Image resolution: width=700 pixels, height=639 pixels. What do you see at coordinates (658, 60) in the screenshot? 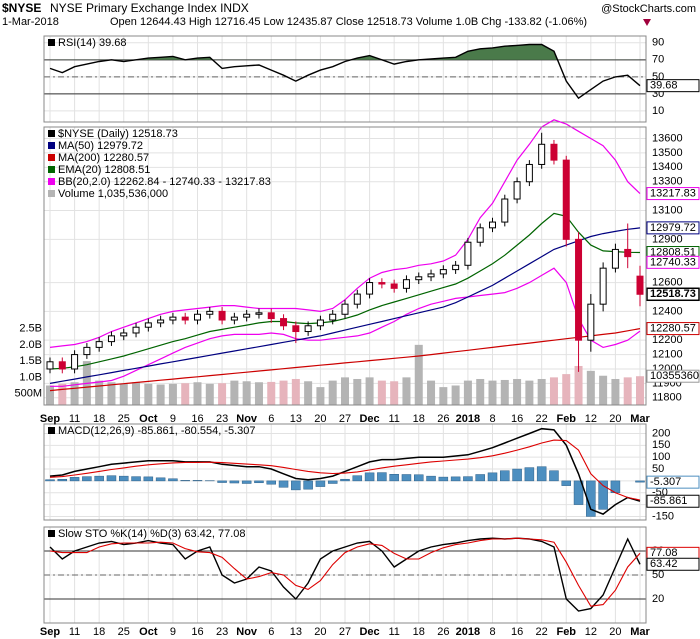
I see `y-tick-label: 70` at bounding box center [658, 60].